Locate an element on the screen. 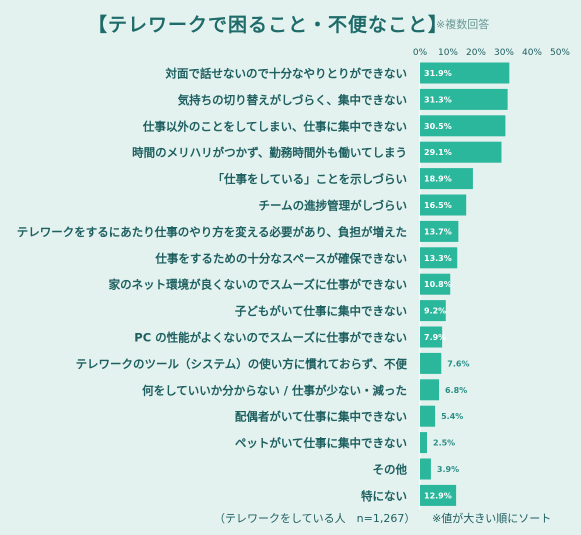  x-tick-label: 50% is located at coordinates (560, 53).